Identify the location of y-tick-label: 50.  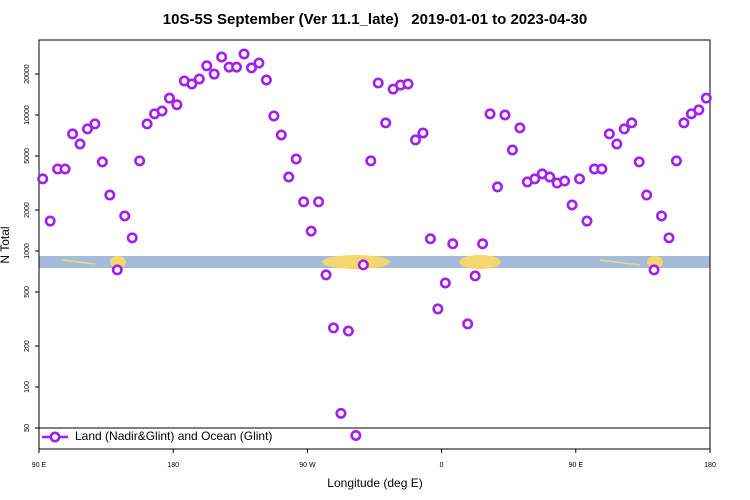
(27, 428).